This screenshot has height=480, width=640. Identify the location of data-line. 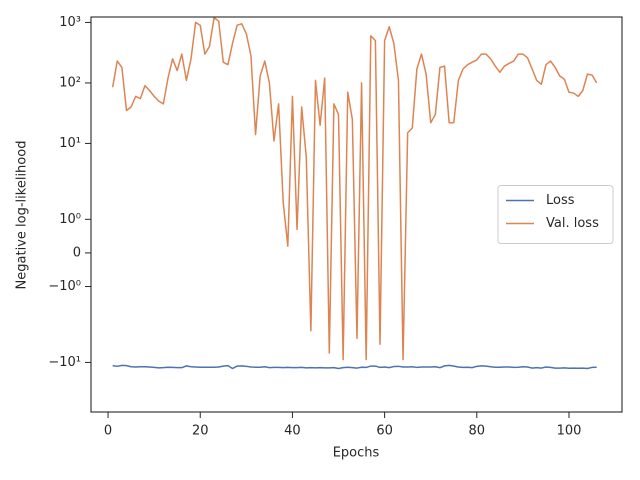
(354, 367).